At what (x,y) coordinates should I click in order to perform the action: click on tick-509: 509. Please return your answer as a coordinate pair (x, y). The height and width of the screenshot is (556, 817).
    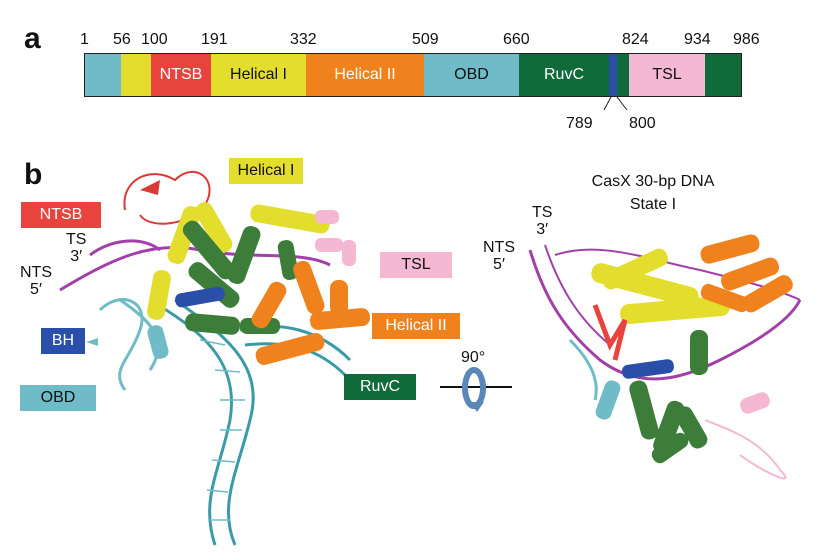
    Looking at the image, I should click on (425, 39).